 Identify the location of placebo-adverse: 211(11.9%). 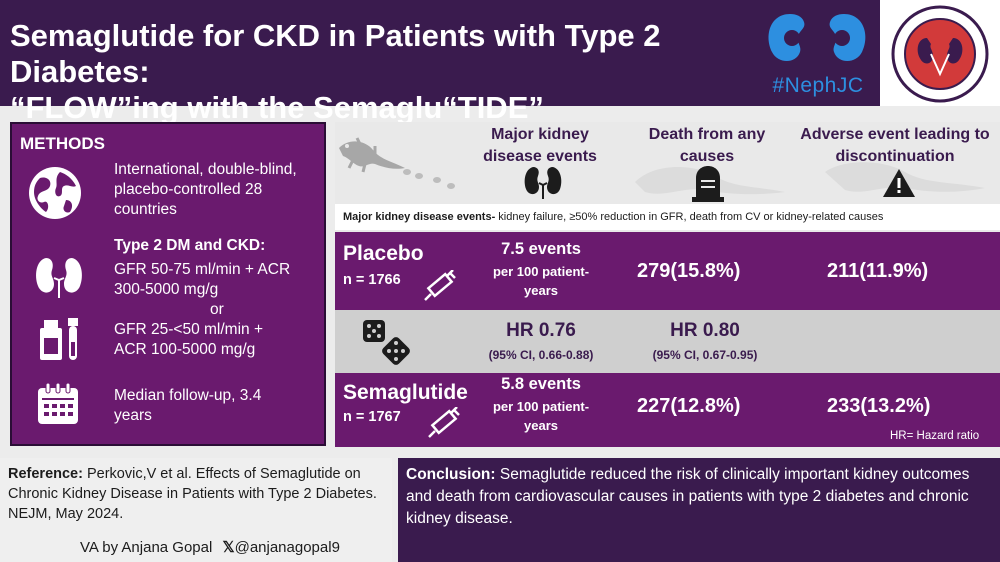
(878, 271).